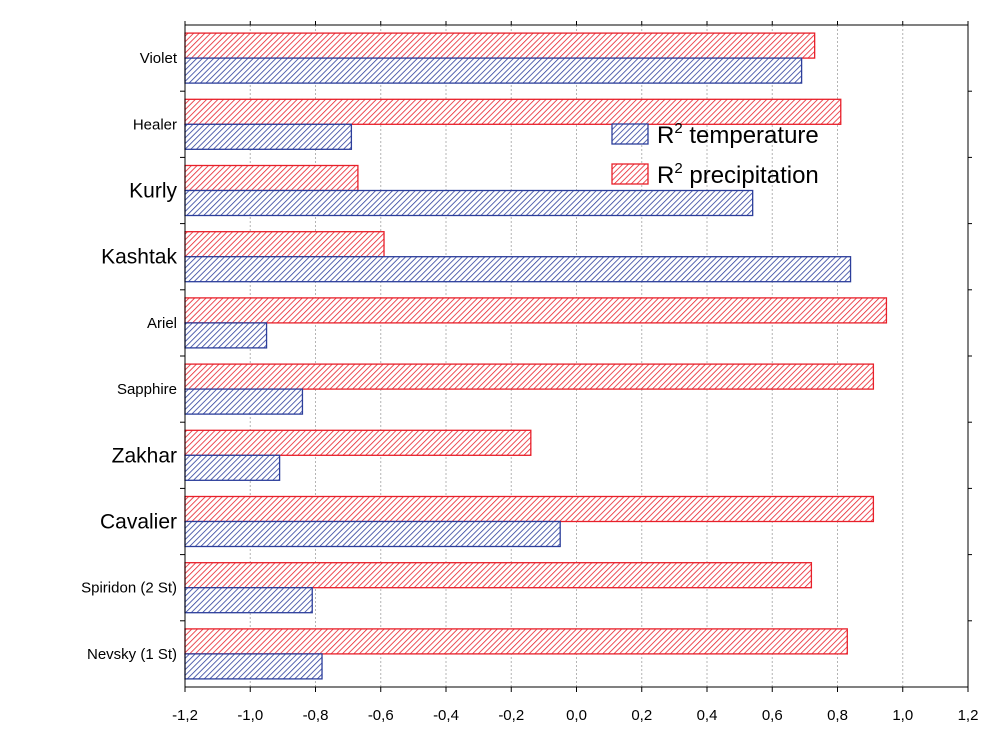 The width and height of the screenshot is (990, 736). I want to click on legend-label: R2 temperature, so click(738, 134).